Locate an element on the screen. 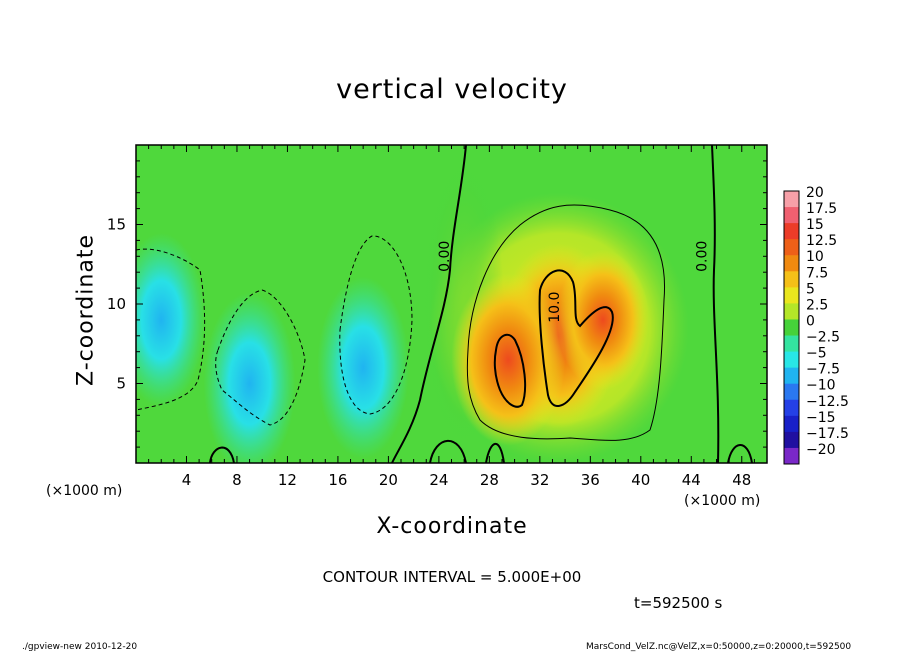 The image size is (904, 654). x-tick-label: 12 is located at coordinates (287, 480).